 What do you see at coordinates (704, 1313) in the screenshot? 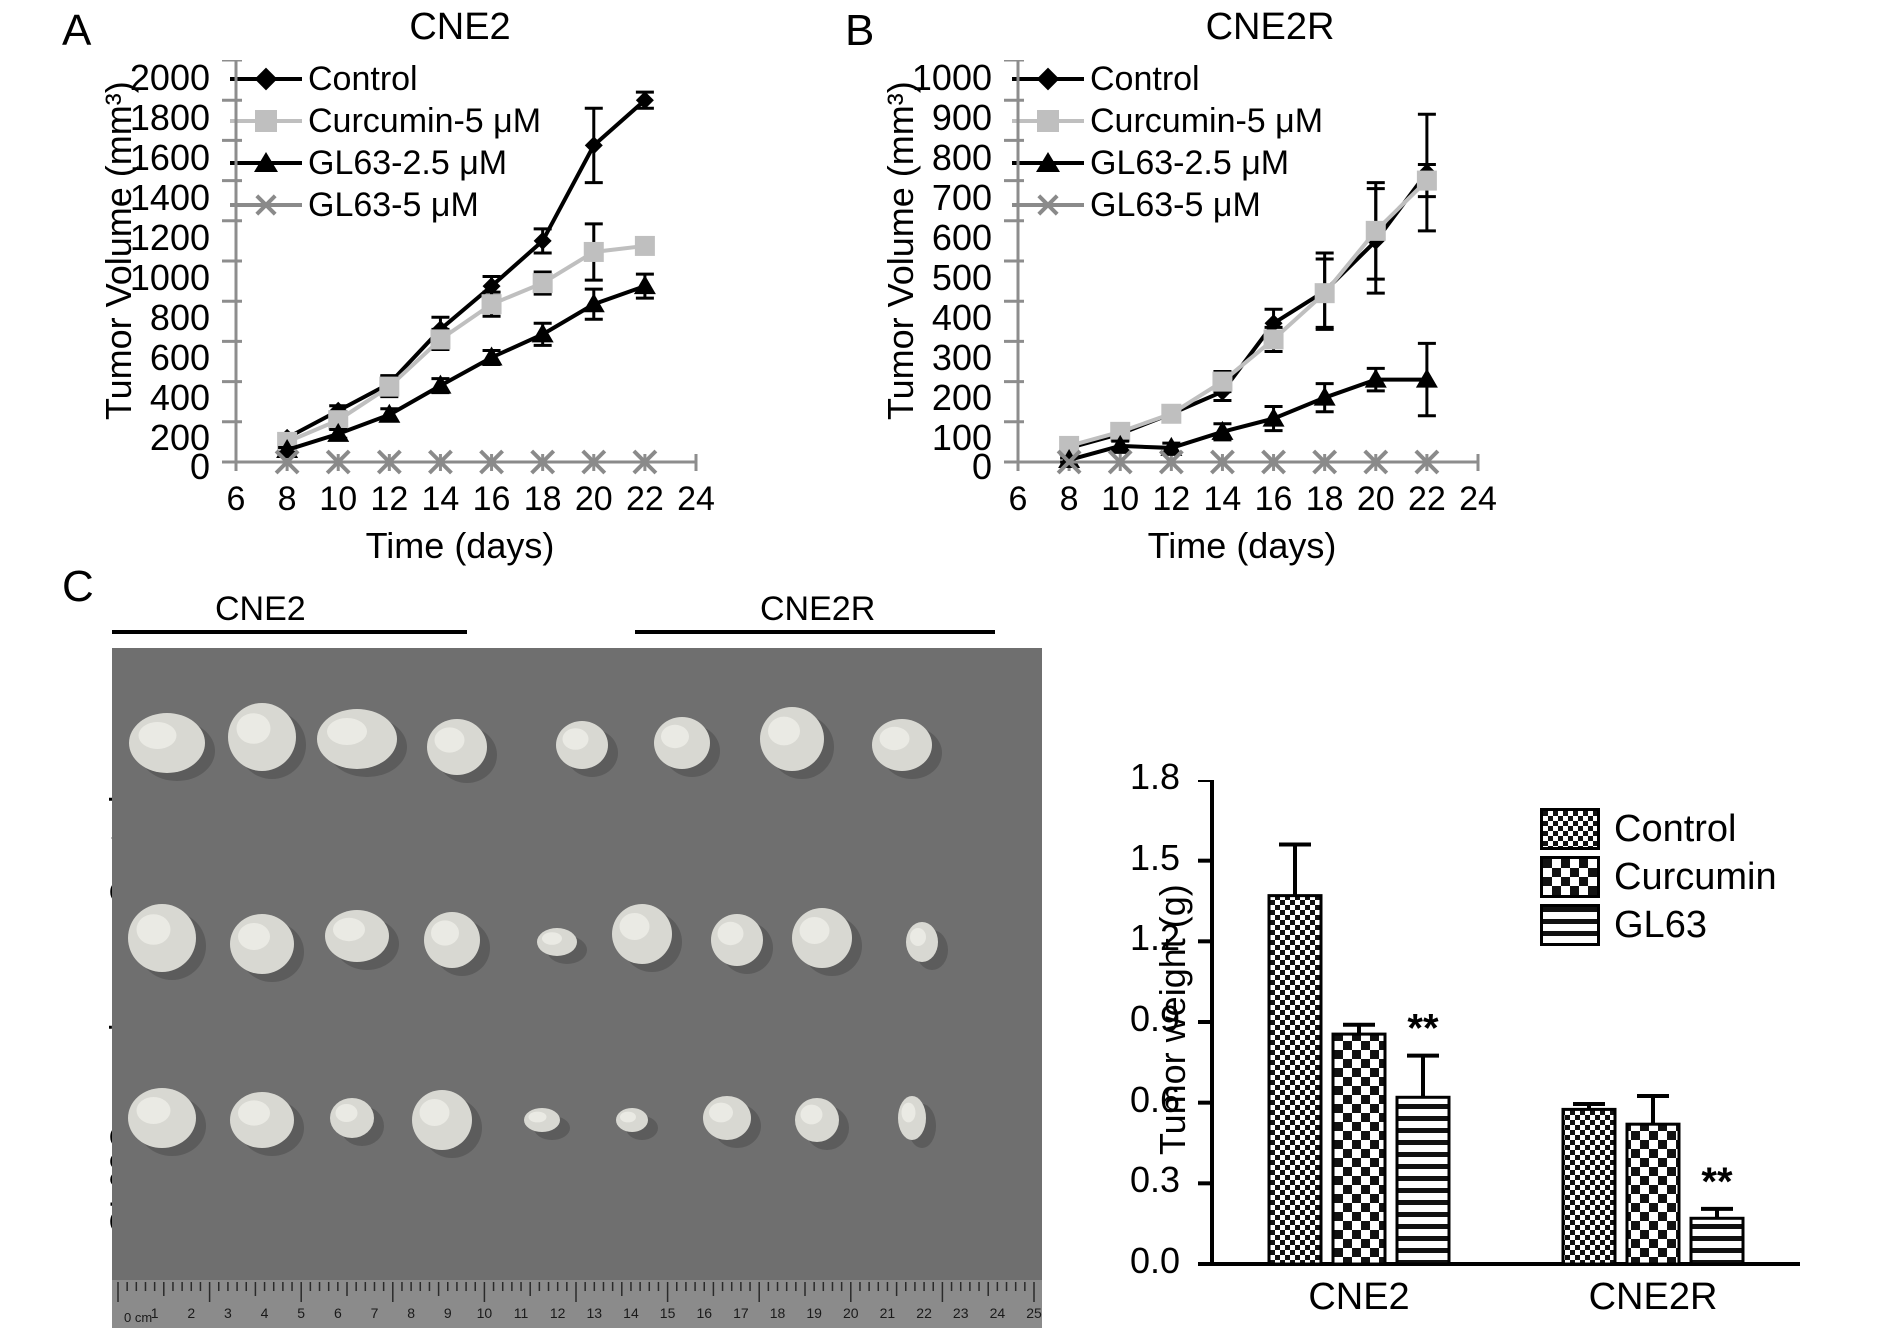
I see `svg-text: 16` at bounding box center [704, 1313].